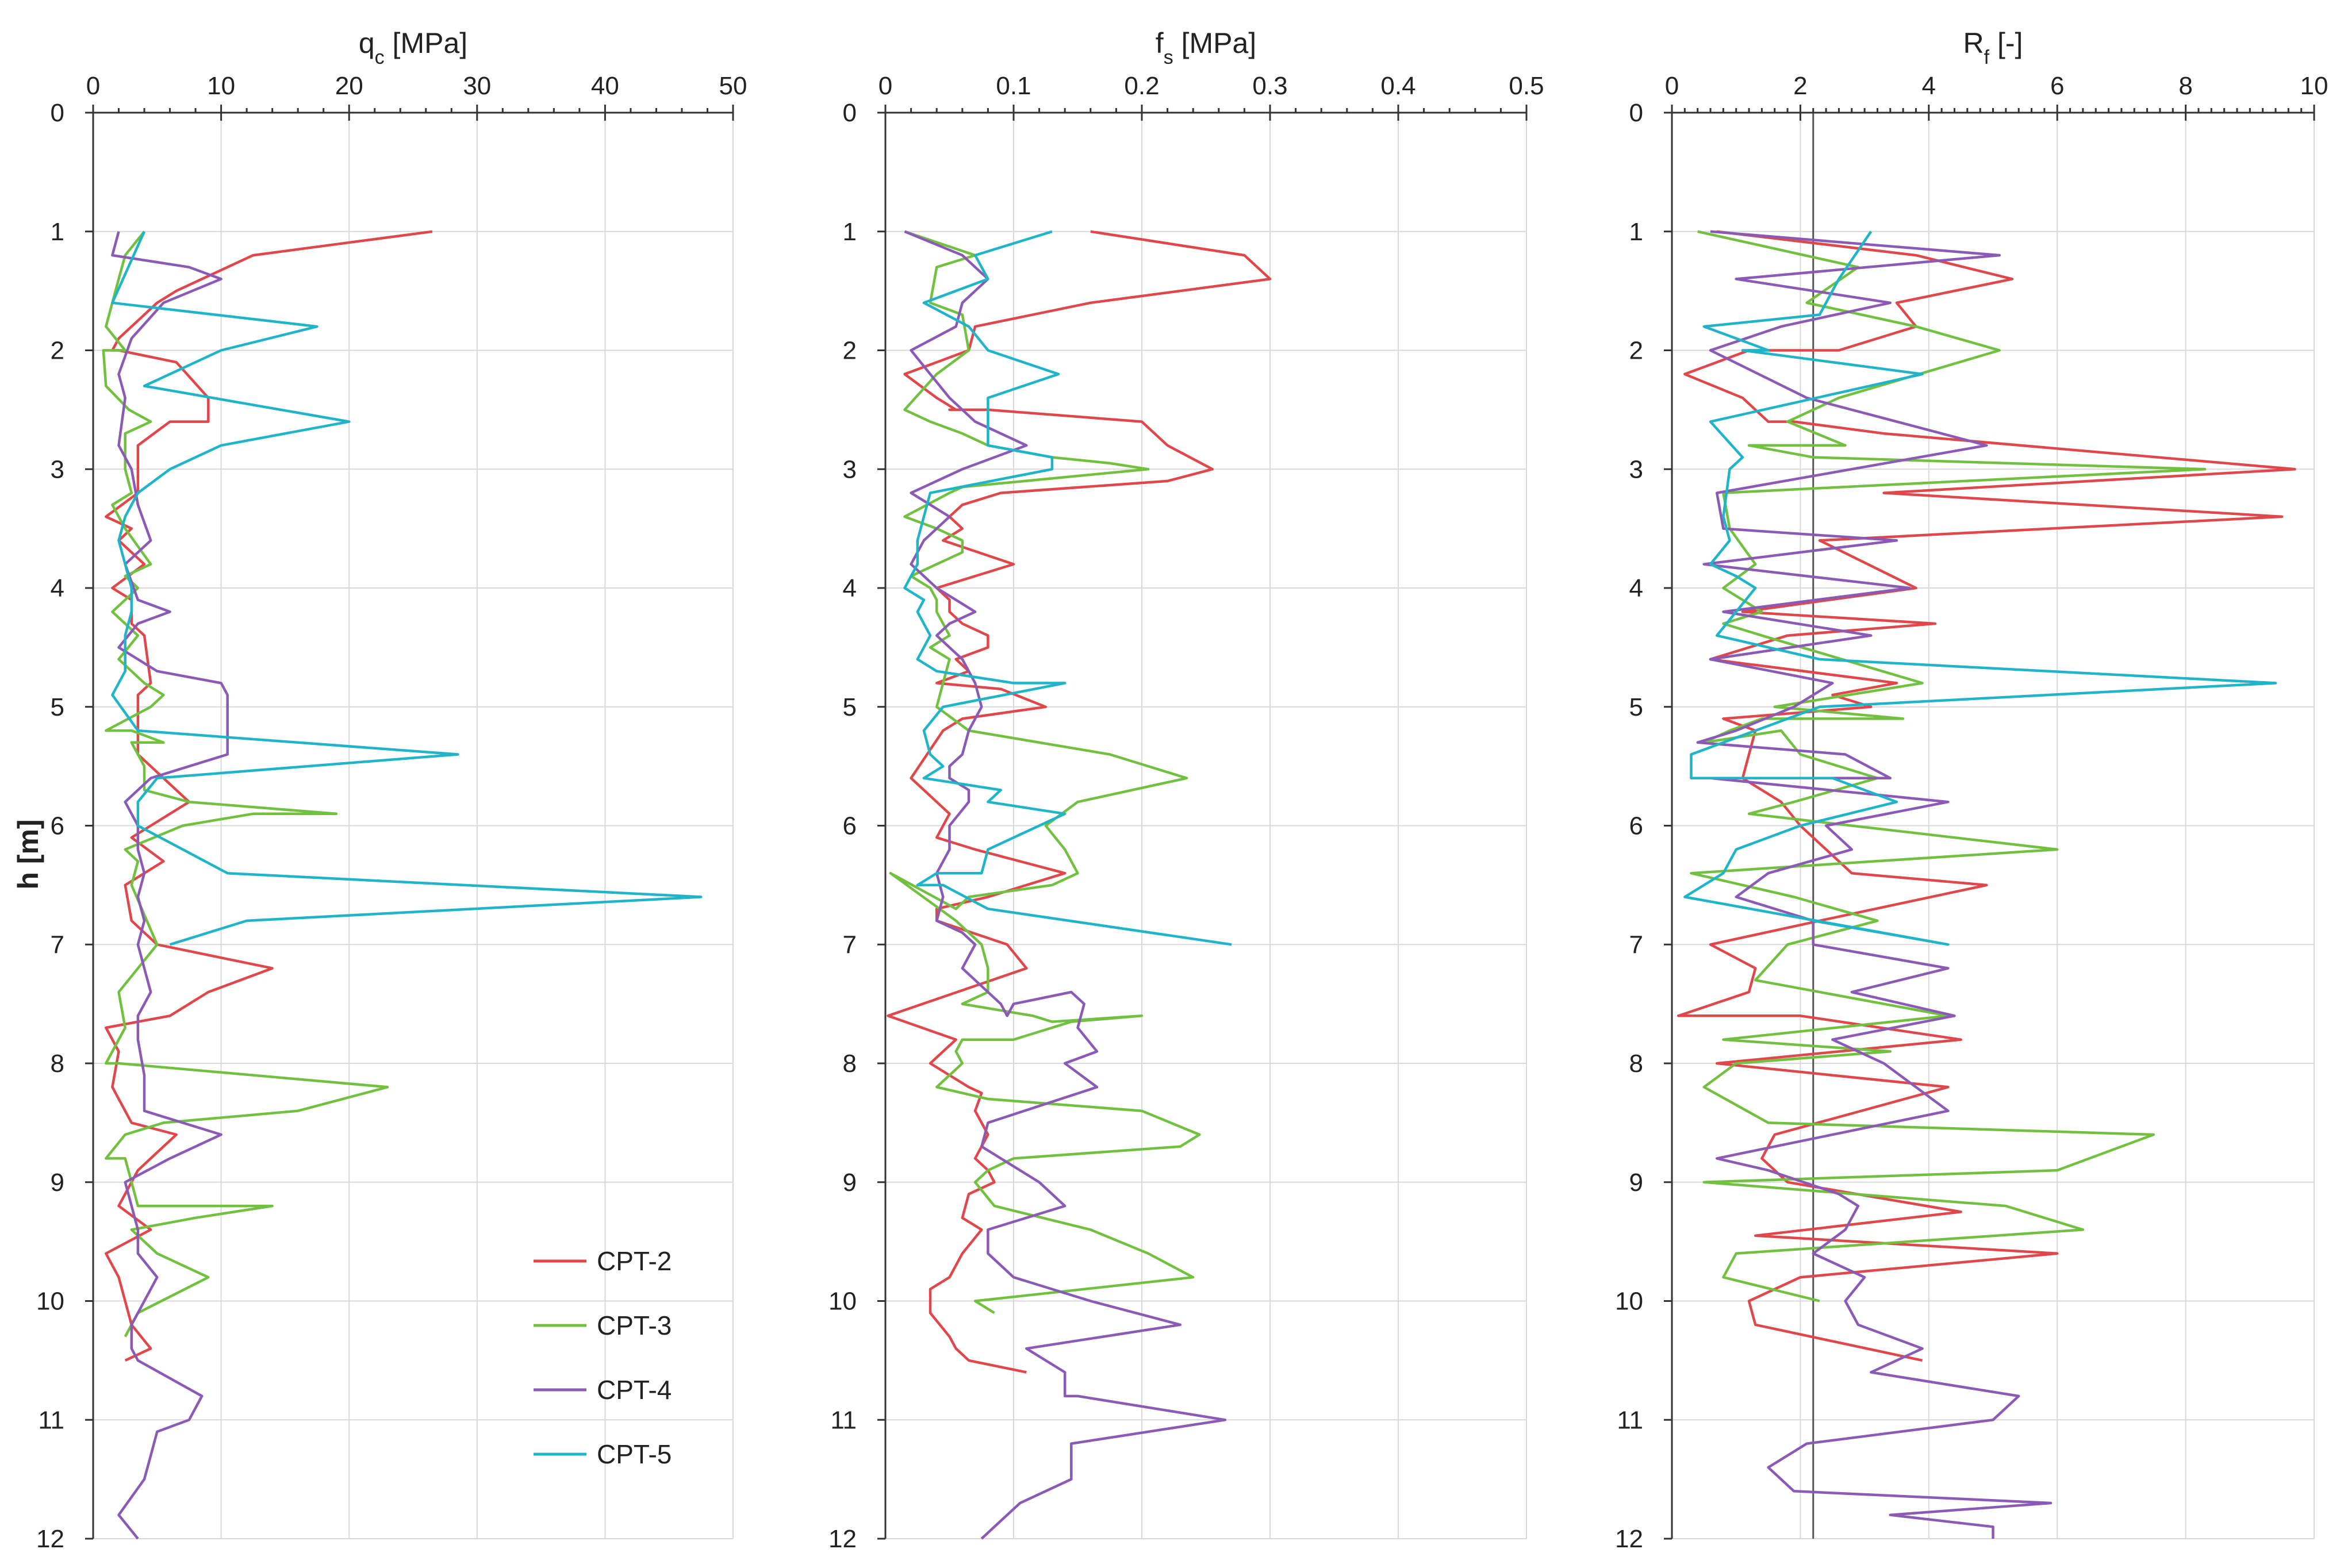 This screenshot has height=1568, width=2340. What do you see at coordinates (850, 826) in the screenshot?
I see `fs-ytick-label-6: 6` at bounding box center [850, 826].